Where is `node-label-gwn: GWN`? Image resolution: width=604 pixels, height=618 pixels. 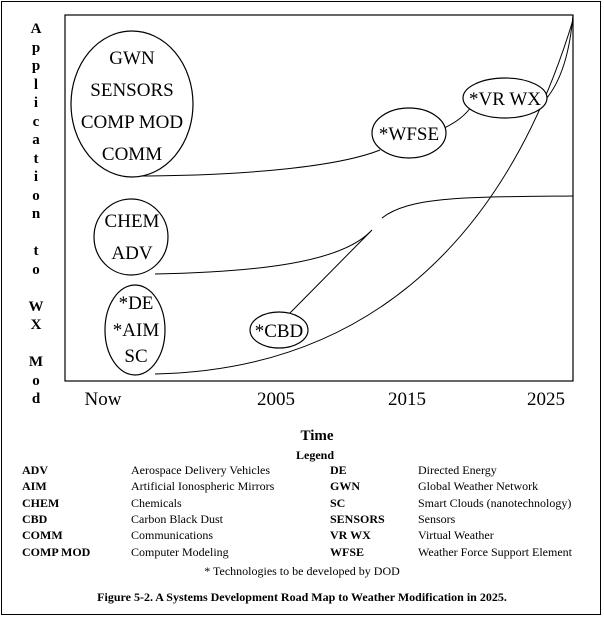
node-label-gwn: GWN is located at coordinates (132, 58).